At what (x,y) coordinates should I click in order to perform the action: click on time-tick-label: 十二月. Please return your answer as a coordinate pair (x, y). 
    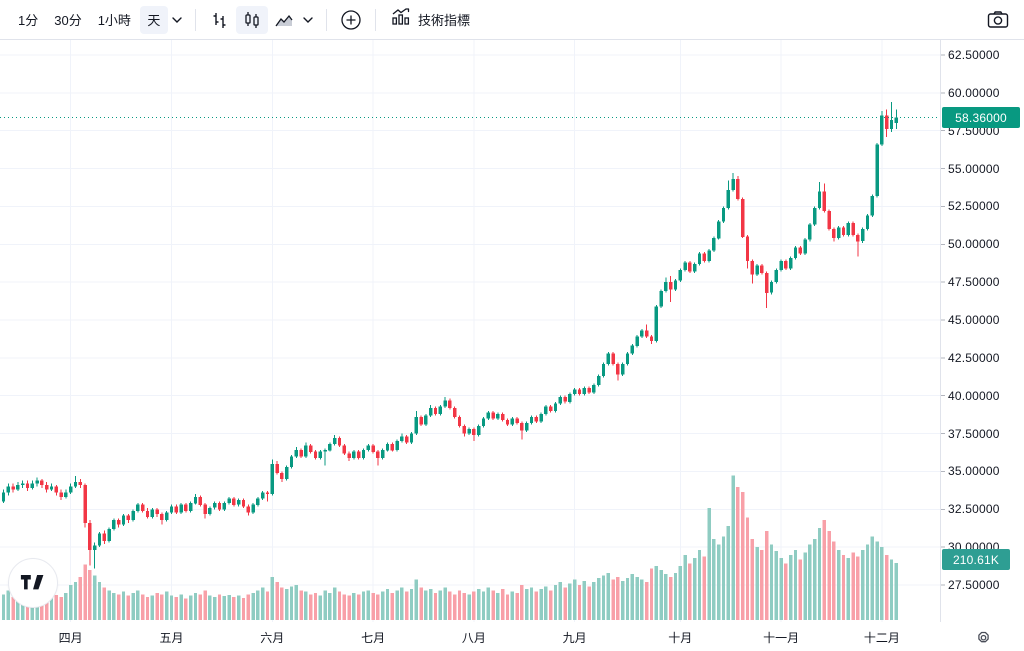
    Looking at the image, I should click on (881, 638).